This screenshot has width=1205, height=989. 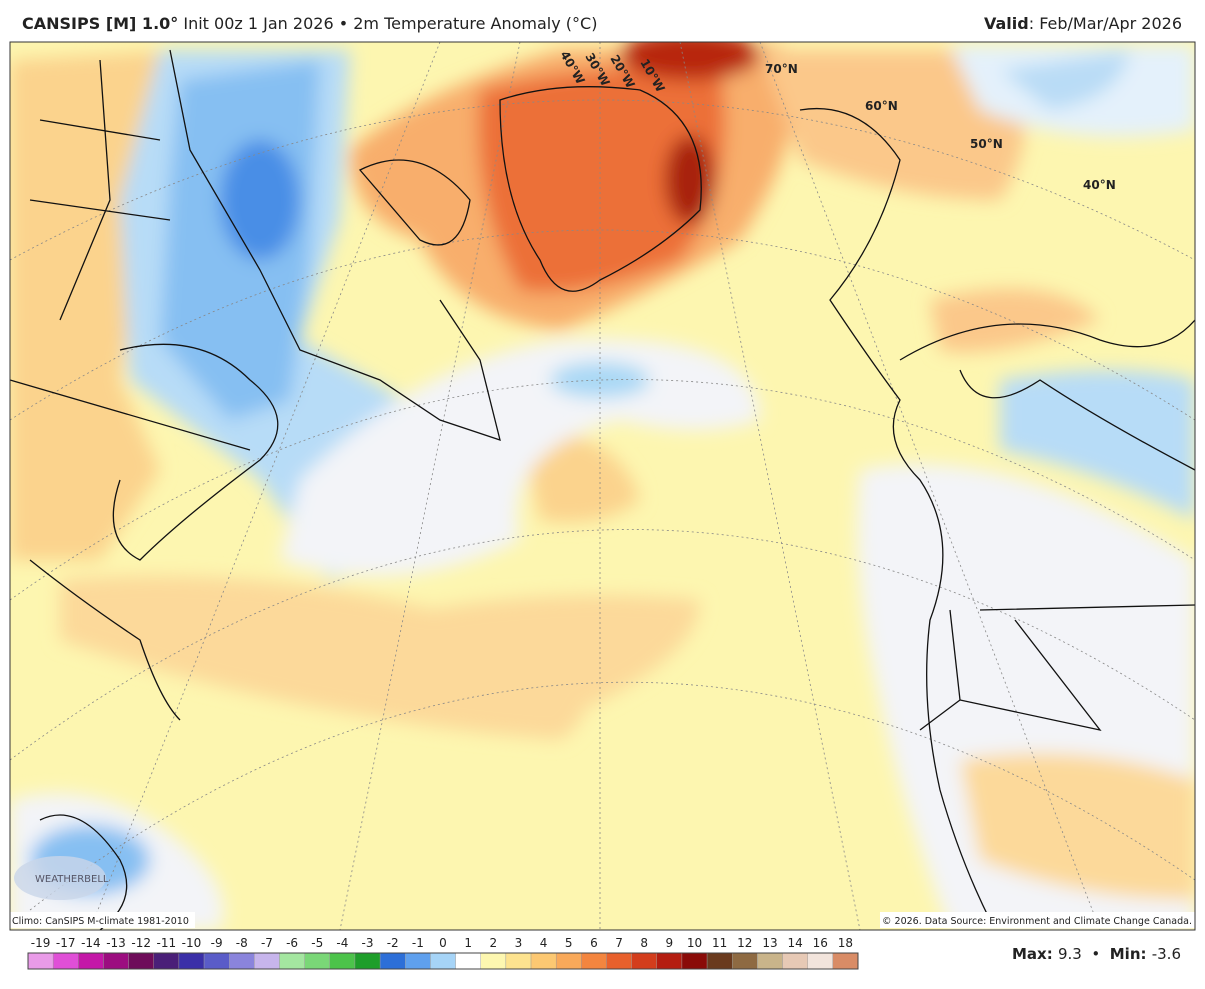 What do you see at coordinates (781, 69) in the screenshot?
I see `map-label: 70°N` at bounding box center [781, 69].